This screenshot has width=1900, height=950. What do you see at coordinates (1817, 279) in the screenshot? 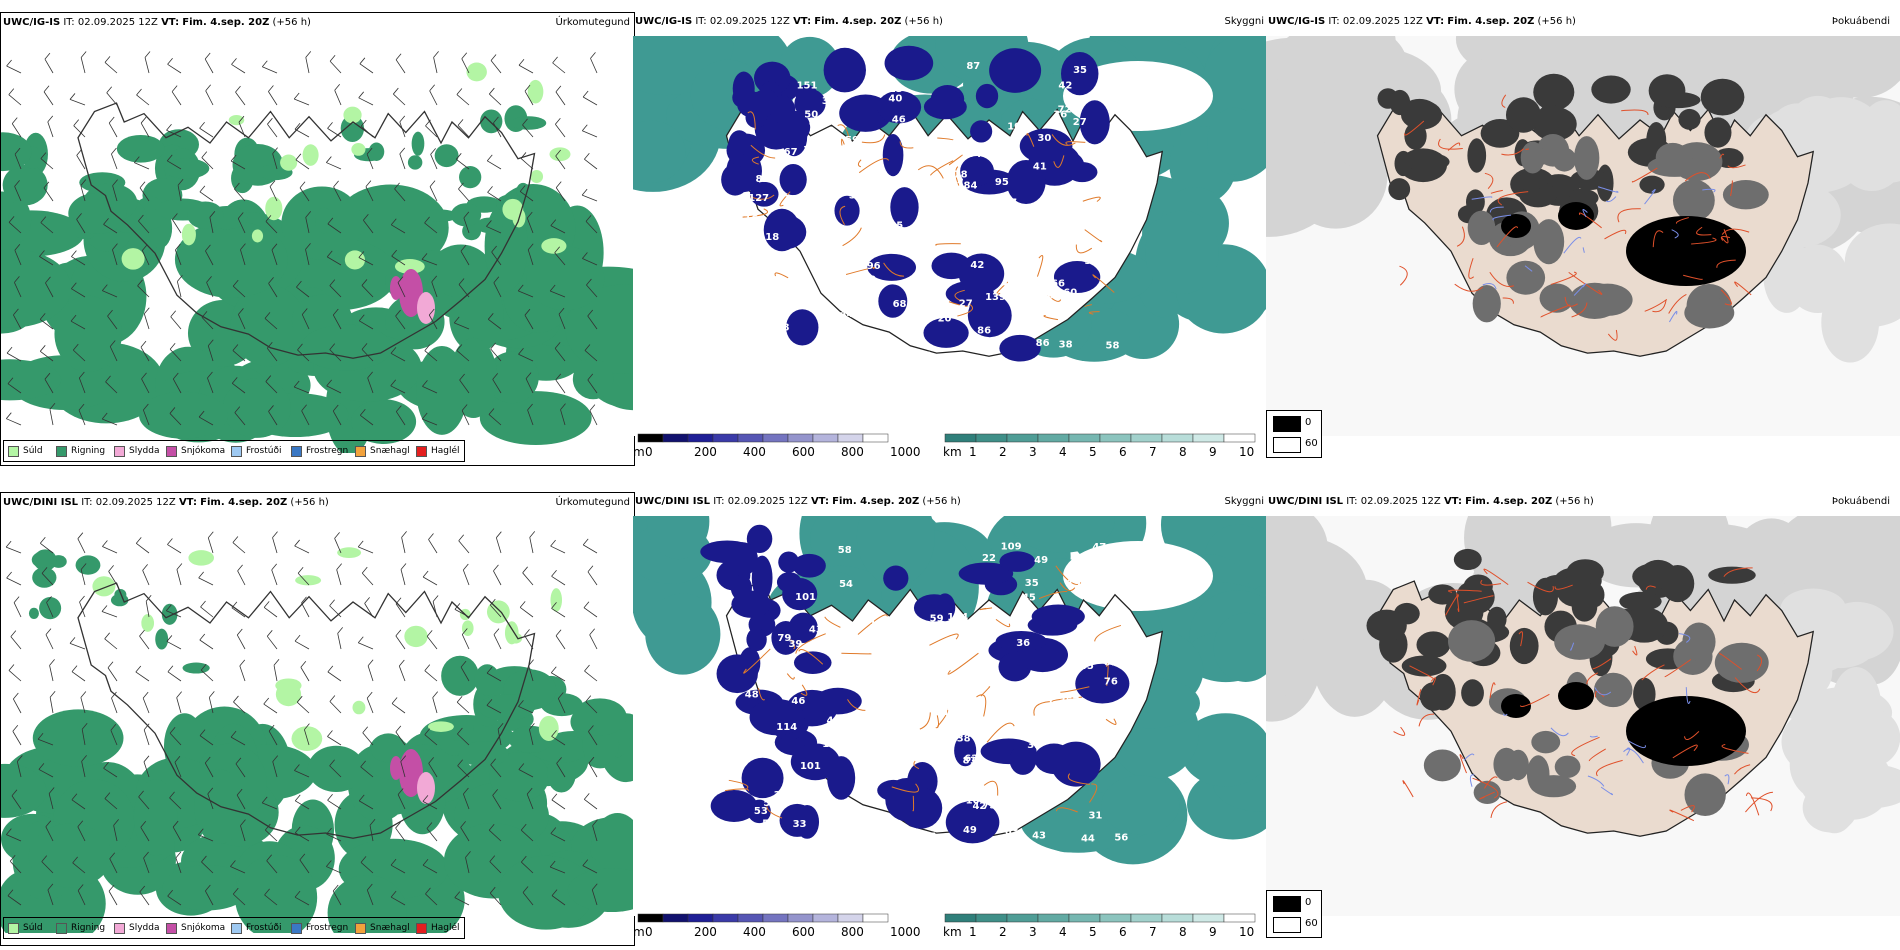
I see `fog-field` at bounding box center [1817, 279].